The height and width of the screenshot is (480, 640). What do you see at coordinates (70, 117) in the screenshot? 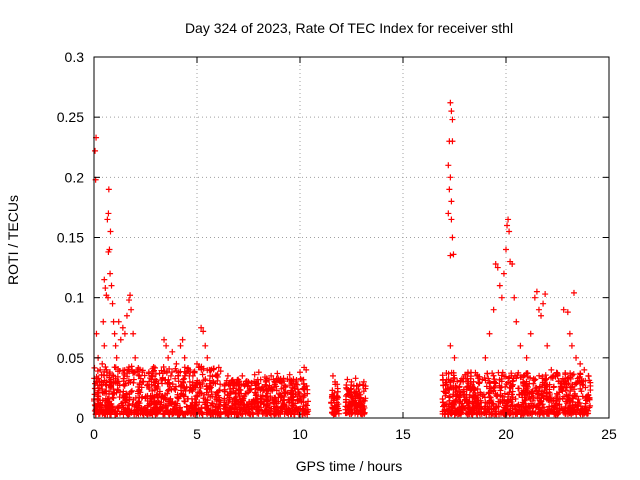
I see `y-tick-label: 0.25` at bounding box center [70, 117].